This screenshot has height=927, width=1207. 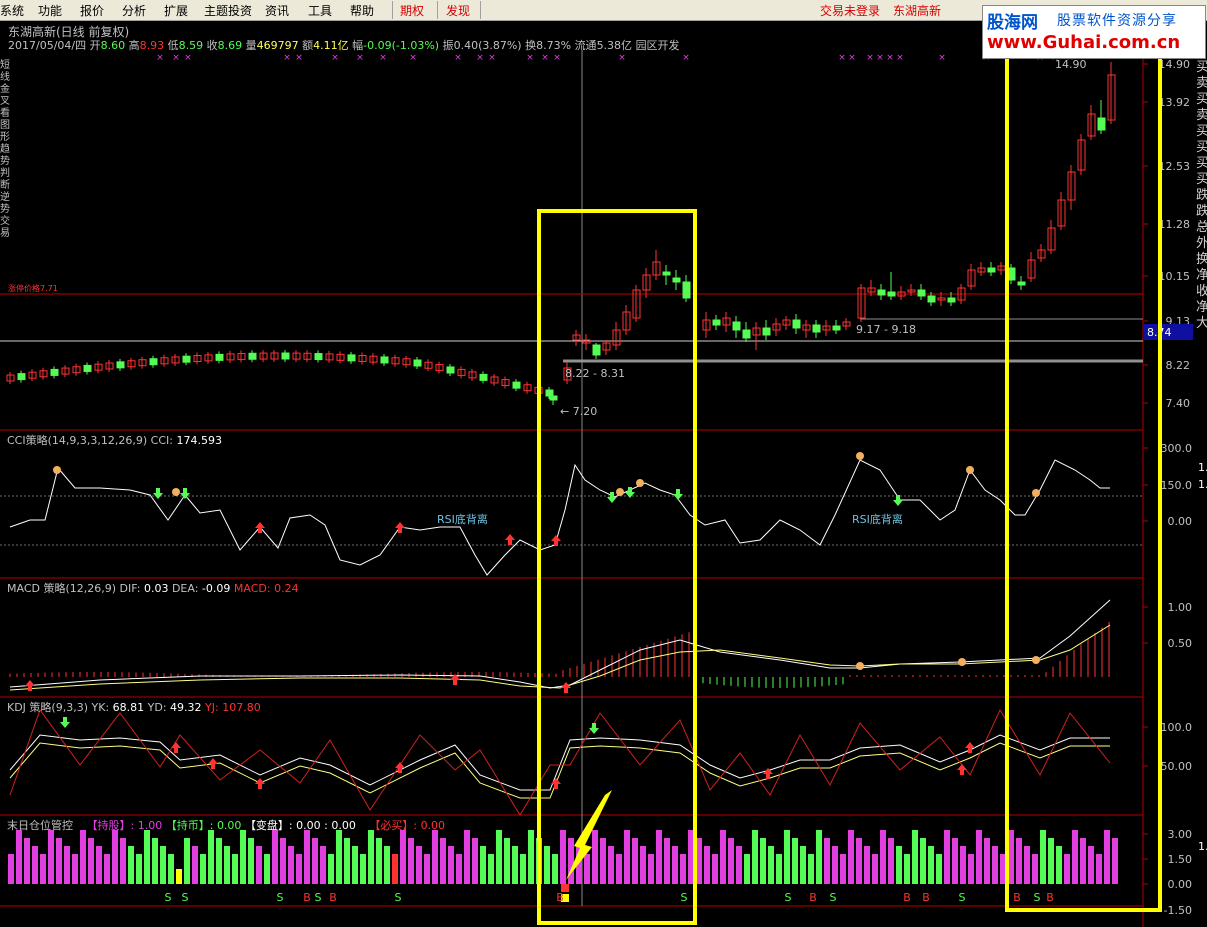 I want to click on open-value: 8.60, so click(x=113, y=45).